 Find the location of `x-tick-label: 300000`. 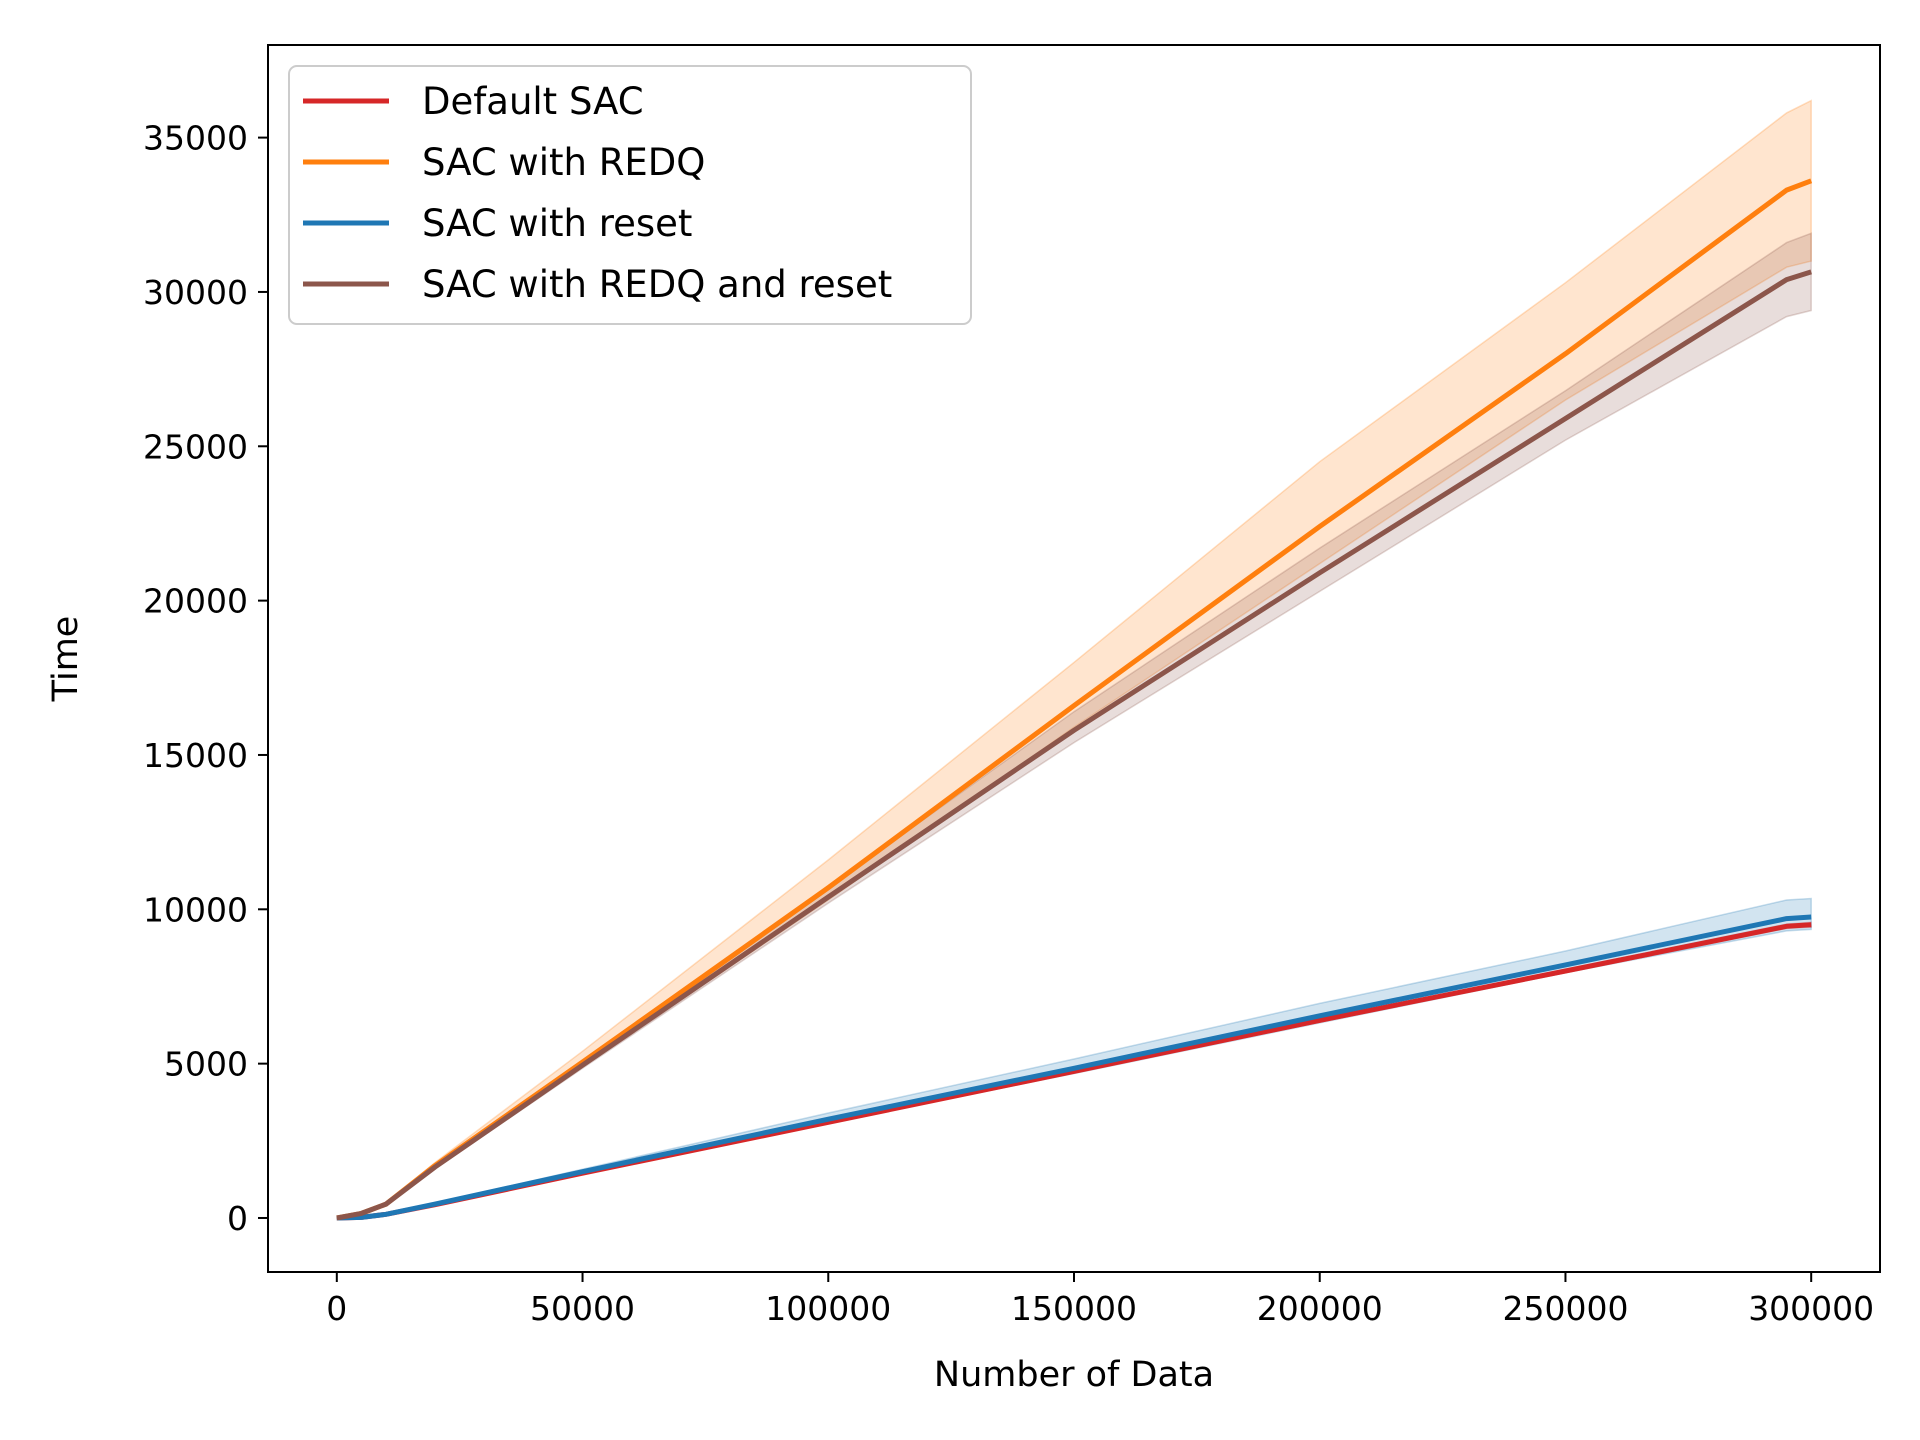

x-tick-label: 300000 is located at coordinates (1811, 1308).